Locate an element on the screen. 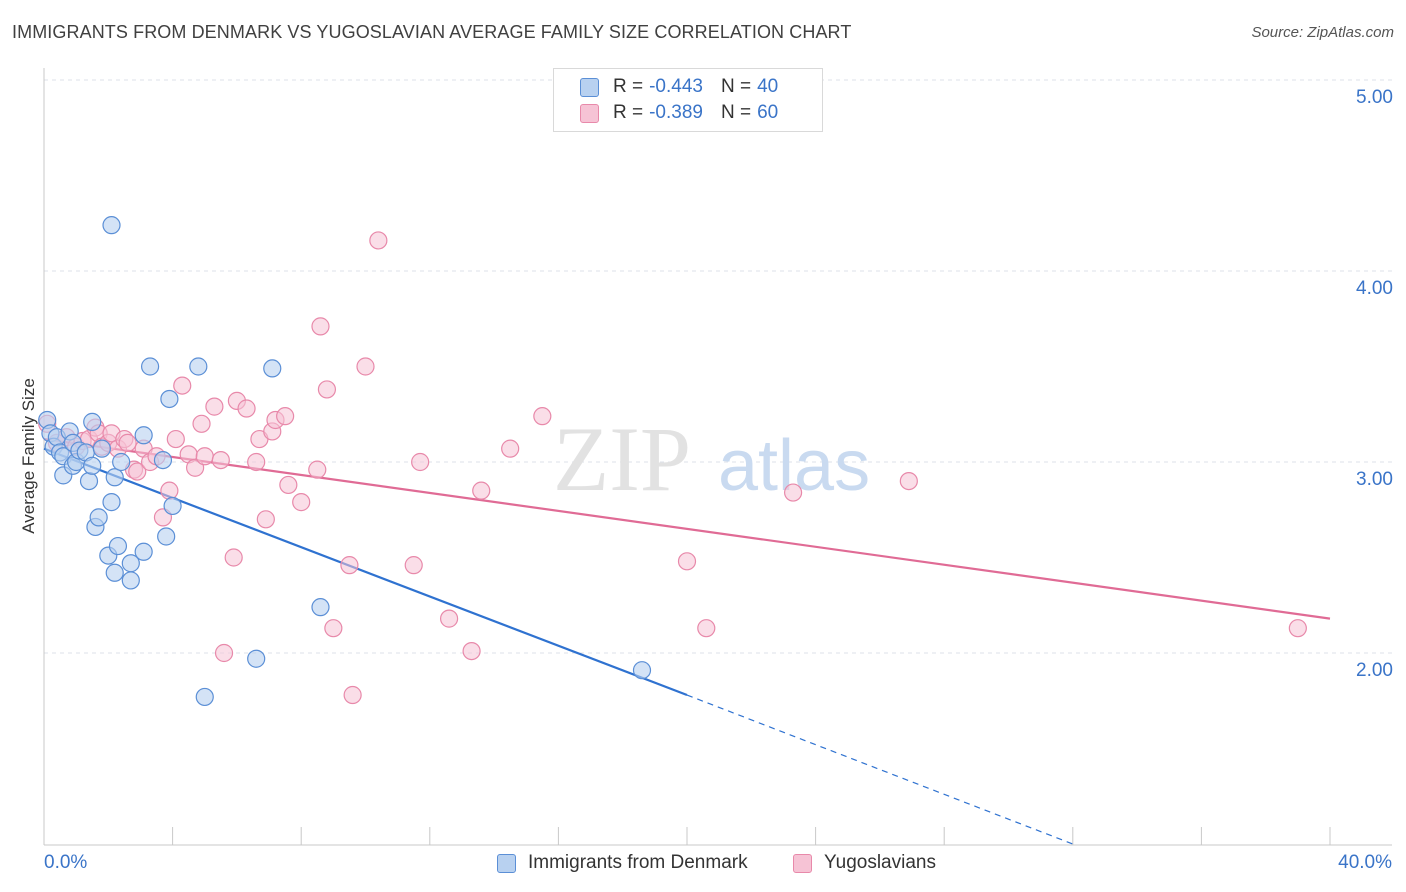 This screenshot has height=892, width=1406. y-axis-label: Average Family Size is located at coordinates (28, 456).